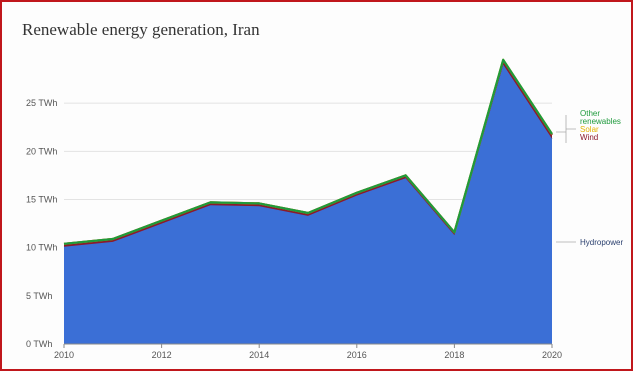  Describe the element at coordinates (601, 242) in the screenshot. I see `legend-label-hydropower: Hydropower` at that location.